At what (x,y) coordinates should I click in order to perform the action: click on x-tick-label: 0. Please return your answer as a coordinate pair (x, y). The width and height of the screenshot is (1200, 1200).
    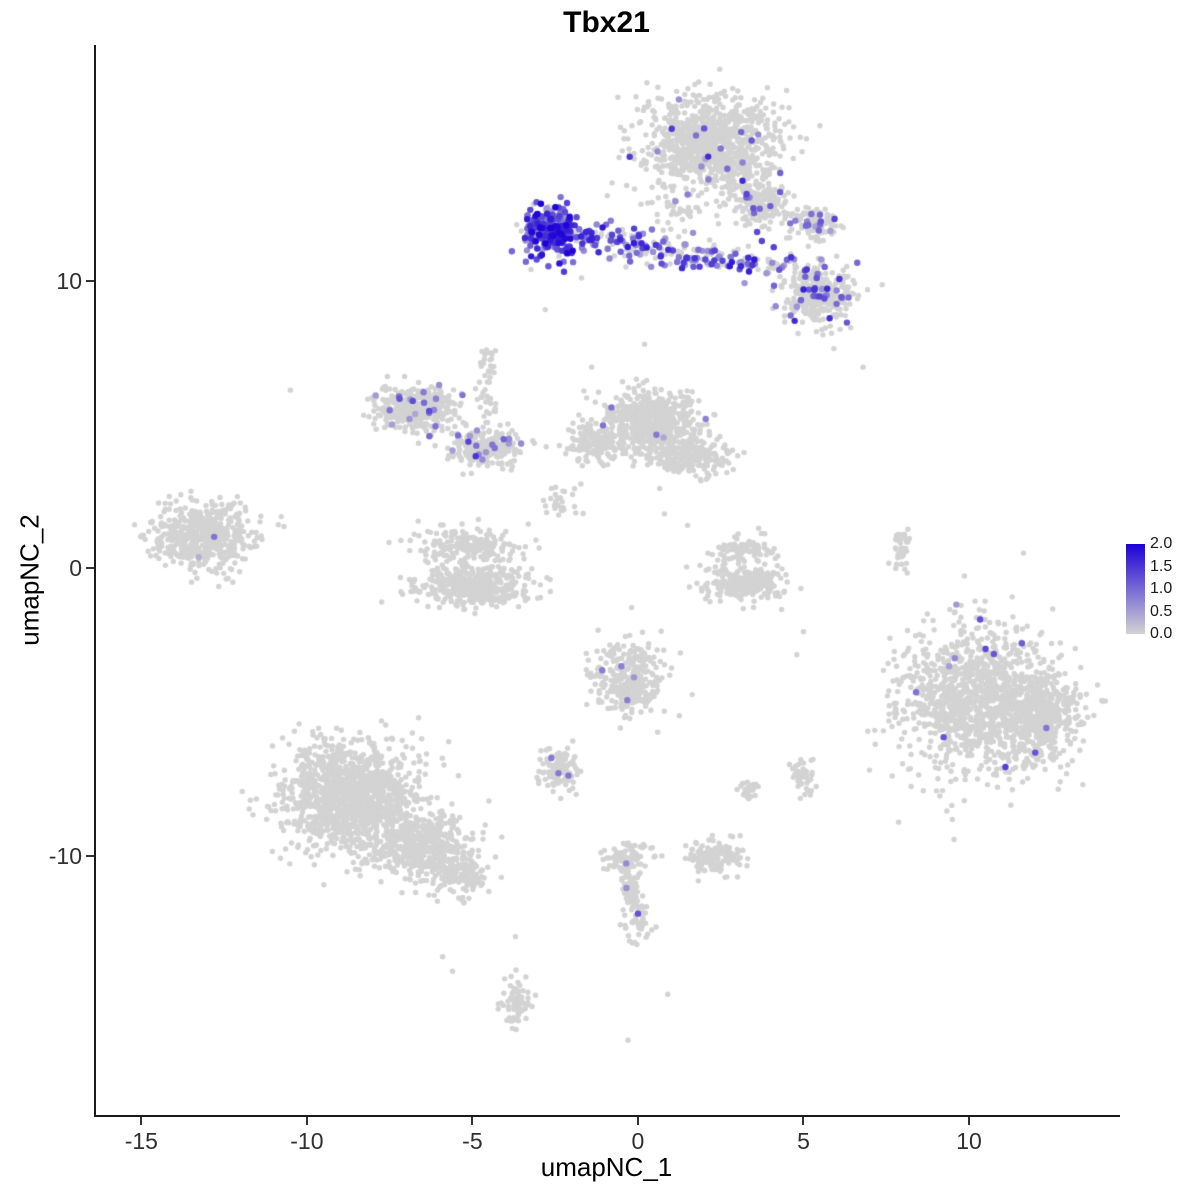
    Looking at the image, I should click on (638, 1141).